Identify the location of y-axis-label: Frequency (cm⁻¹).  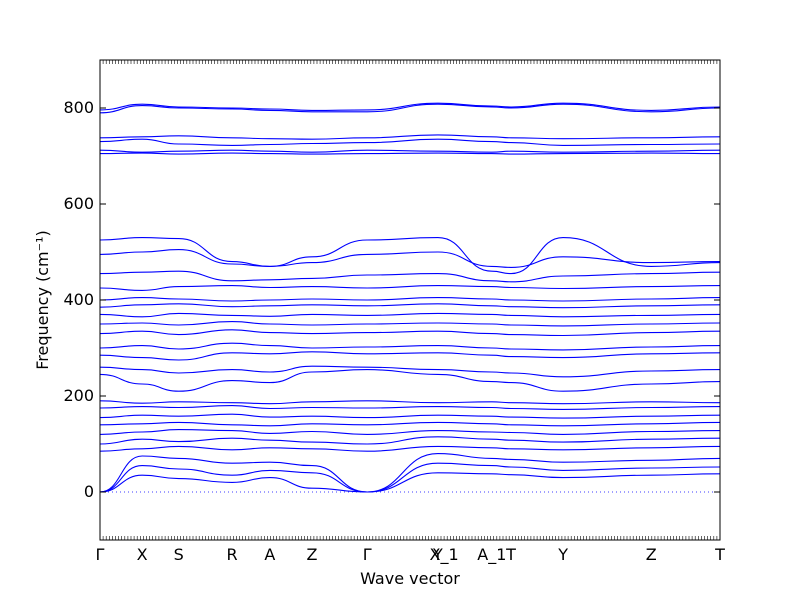
(42, 299).